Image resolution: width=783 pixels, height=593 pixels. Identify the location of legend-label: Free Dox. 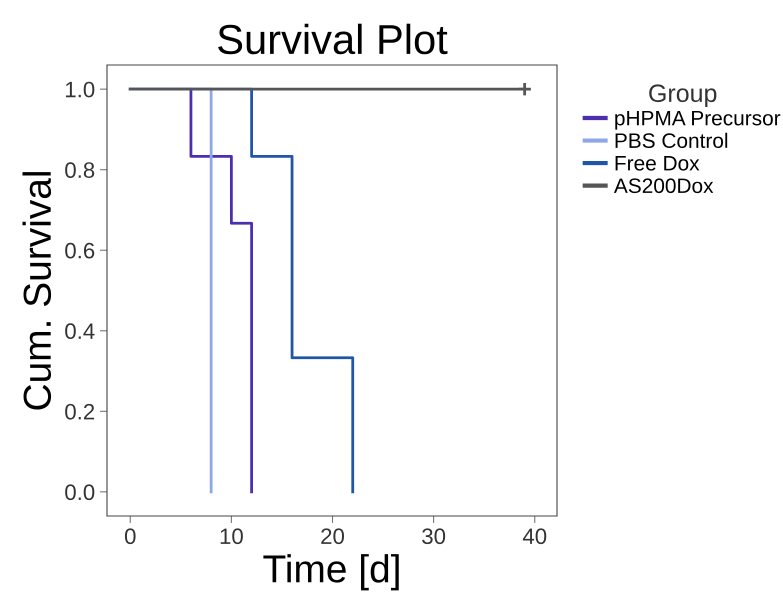
(658, 163).